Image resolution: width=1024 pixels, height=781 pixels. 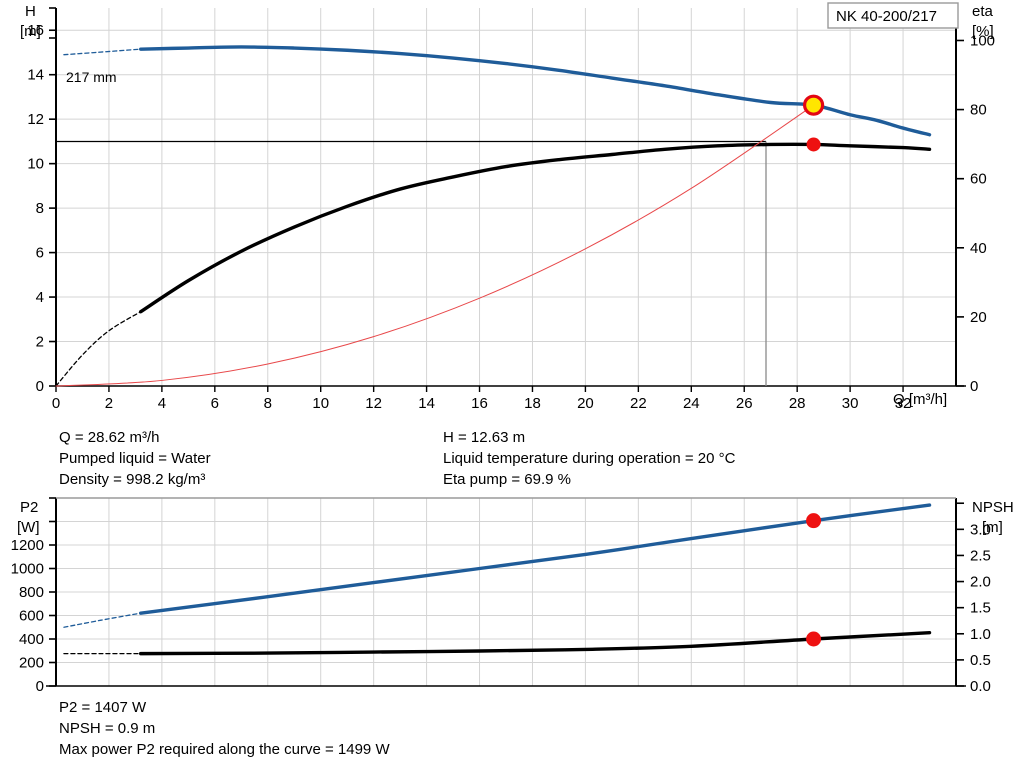 I want to click on top-h-tick-14: 14, so click(x=35, y=75).